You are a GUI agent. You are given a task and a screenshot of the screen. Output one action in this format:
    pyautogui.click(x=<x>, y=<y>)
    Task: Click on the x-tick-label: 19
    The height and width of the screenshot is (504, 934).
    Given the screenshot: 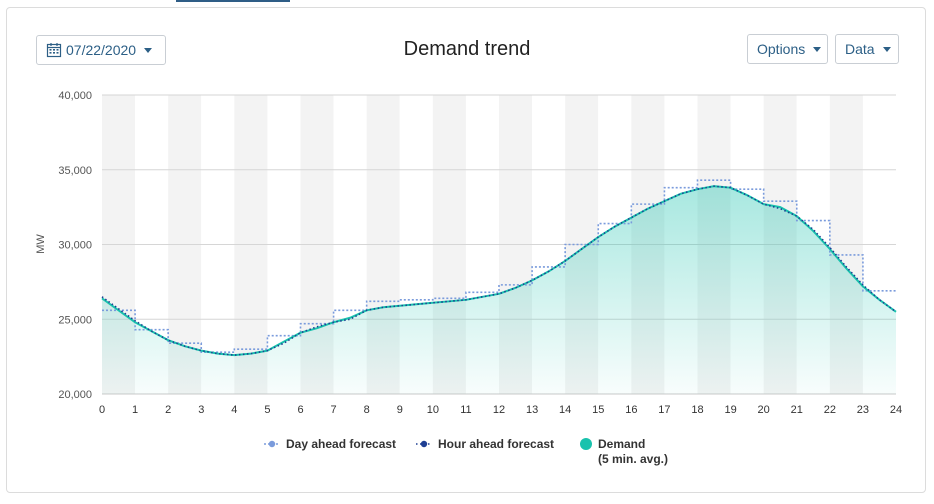 What is the action you would take?
    pyautogui.click(x=730, y=410)
    